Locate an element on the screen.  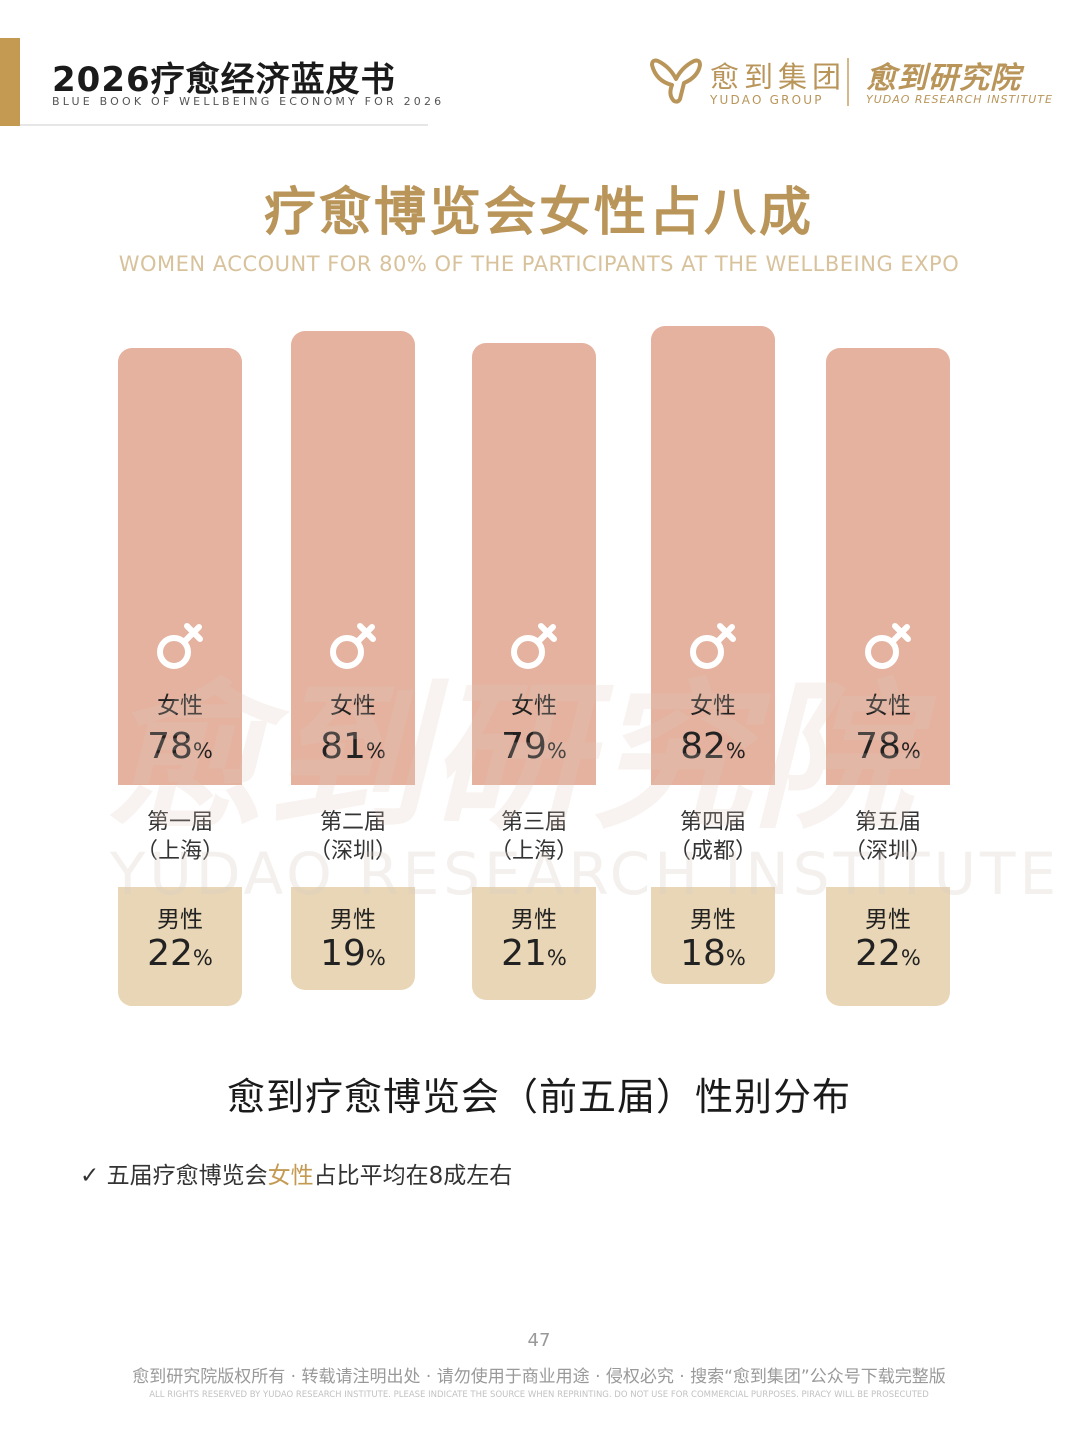
edition-label: 第五届 is located at coordinates (887, 822).